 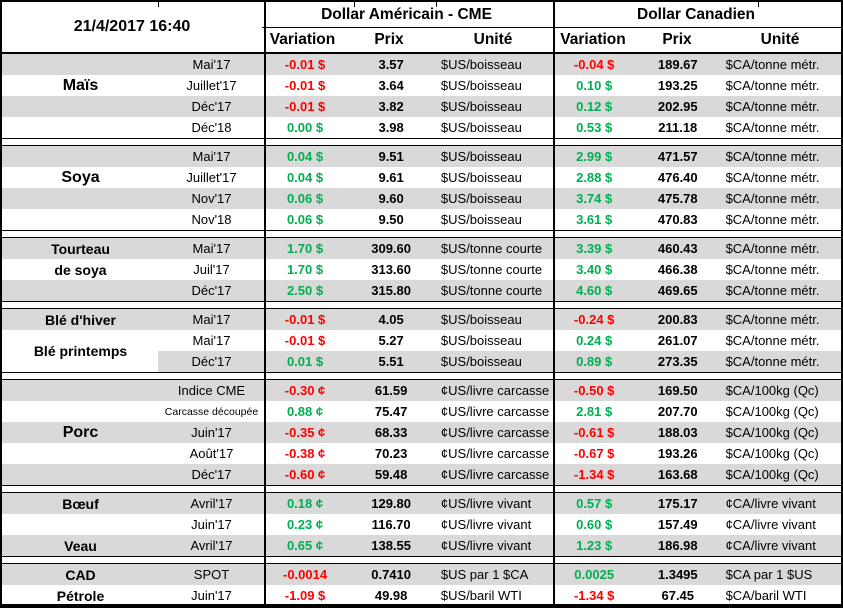 I want to click on category-label: Pétrole, so click(x=80, y=595).